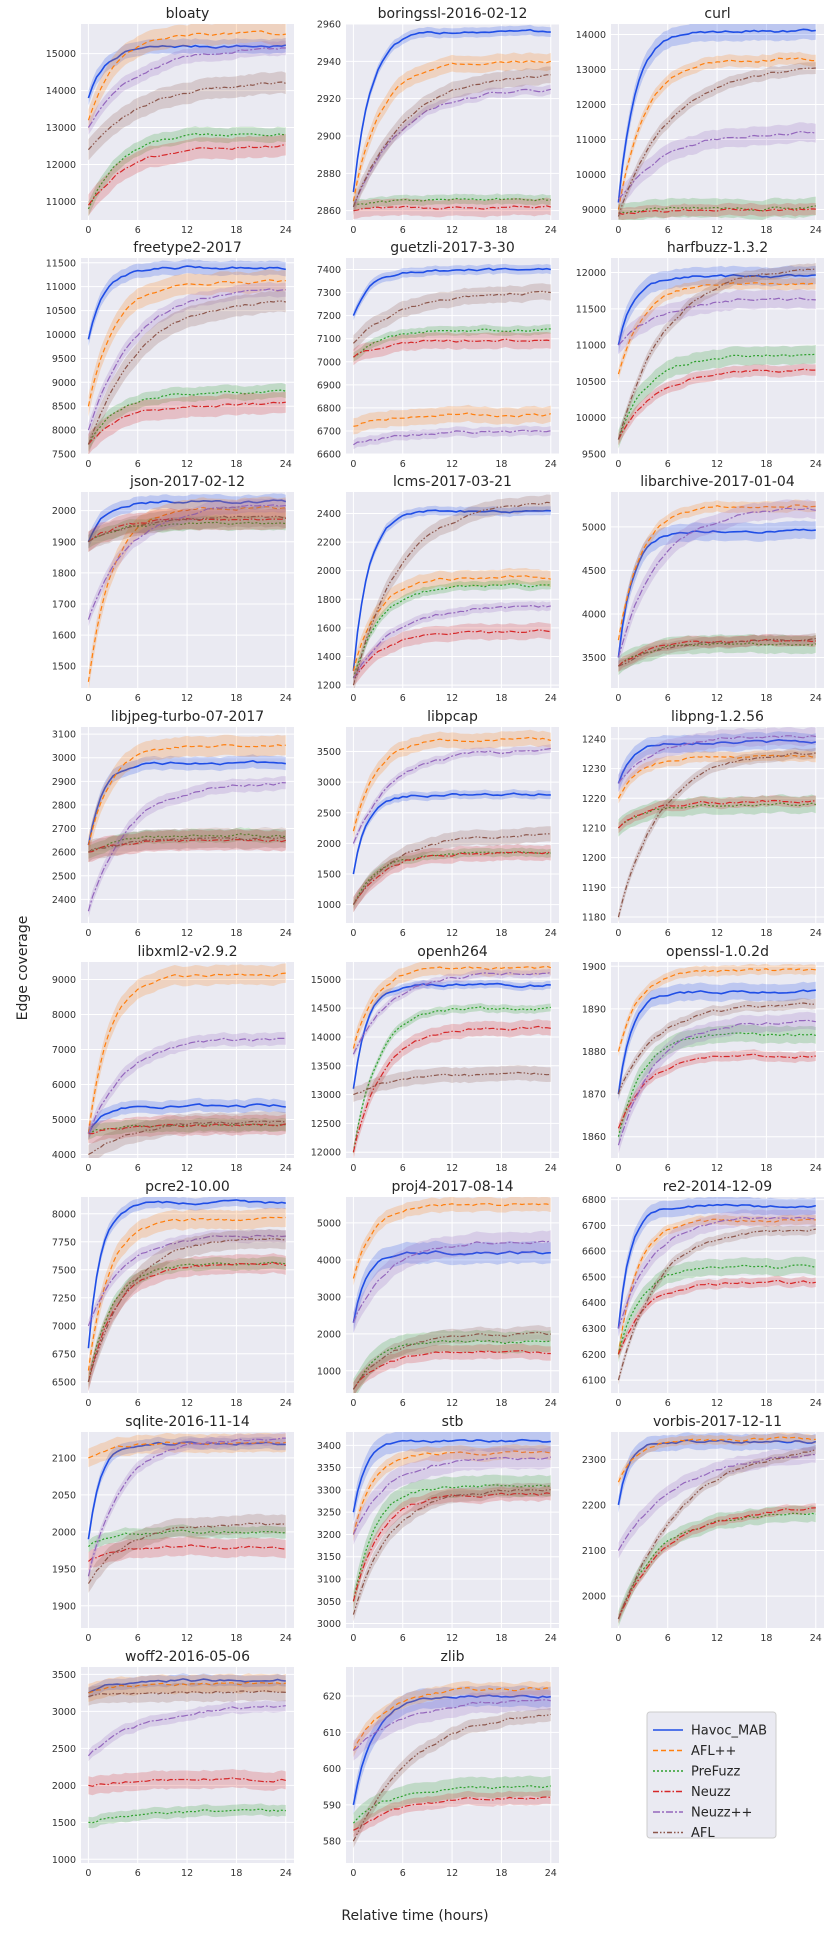 The image size is (830, 1937). What do you see at coordinates (717, 717) in the screenshot?
I see `subplot-title: libpng-1.2.56` at bounding box center [717, 717].